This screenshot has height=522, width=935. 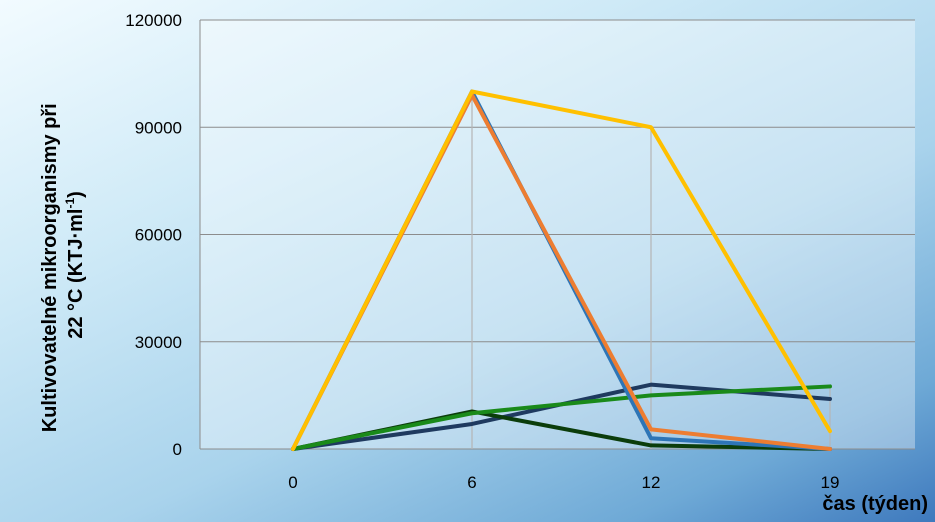 I want to click on y-tick-labels: 0 30000 60000 90000 120000, so click(x=153, y=235).